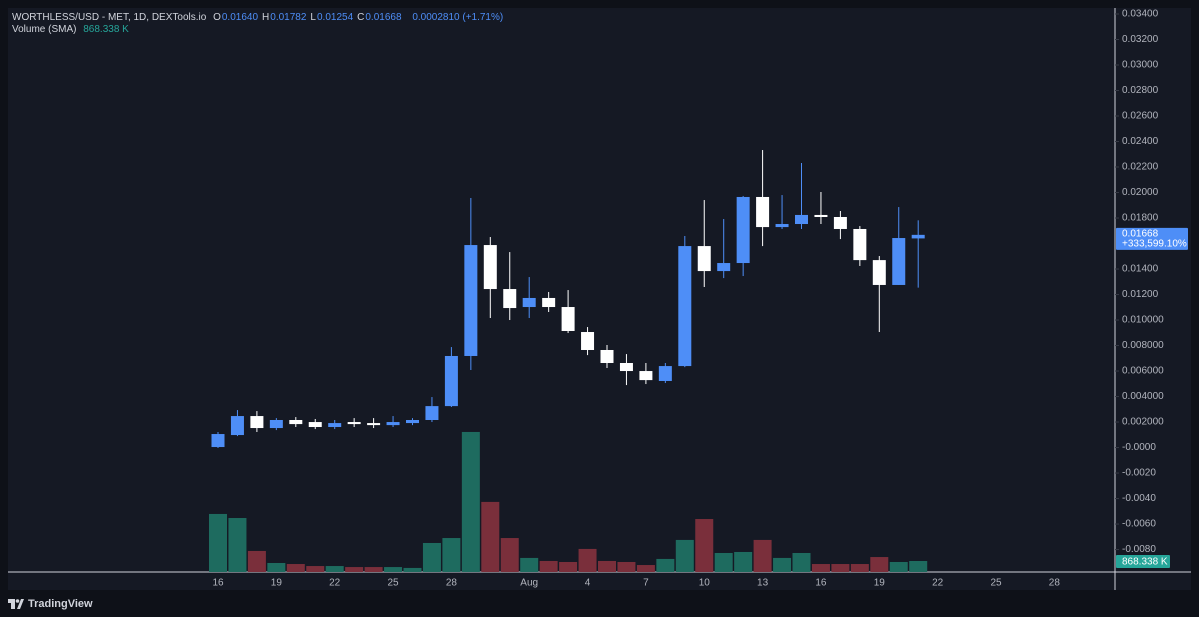  What do you see at coordinates (277, 583) in the screenshot?
I see `x-tick-label: 19` at bounding box center [277, 583].